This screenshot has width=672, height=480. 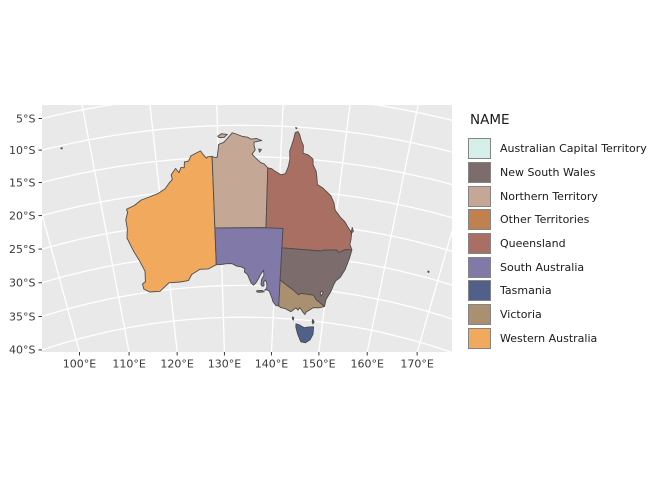 I want to click on legend-label: Tasmania, so click(x=526, y=291).